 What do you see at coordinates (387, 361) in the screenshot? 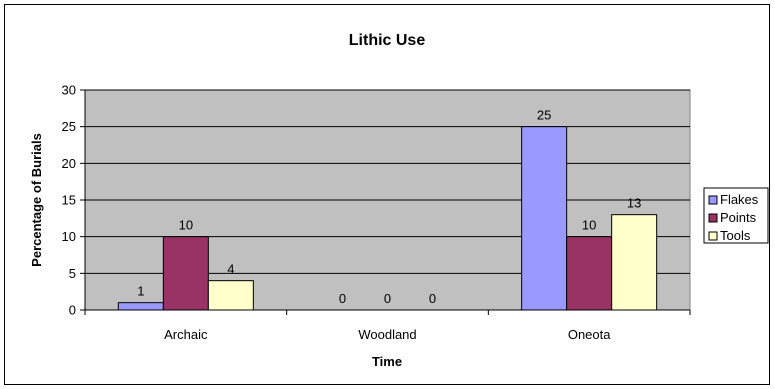
I see `x-axis-label: Time` at bounding box center [387, 361].